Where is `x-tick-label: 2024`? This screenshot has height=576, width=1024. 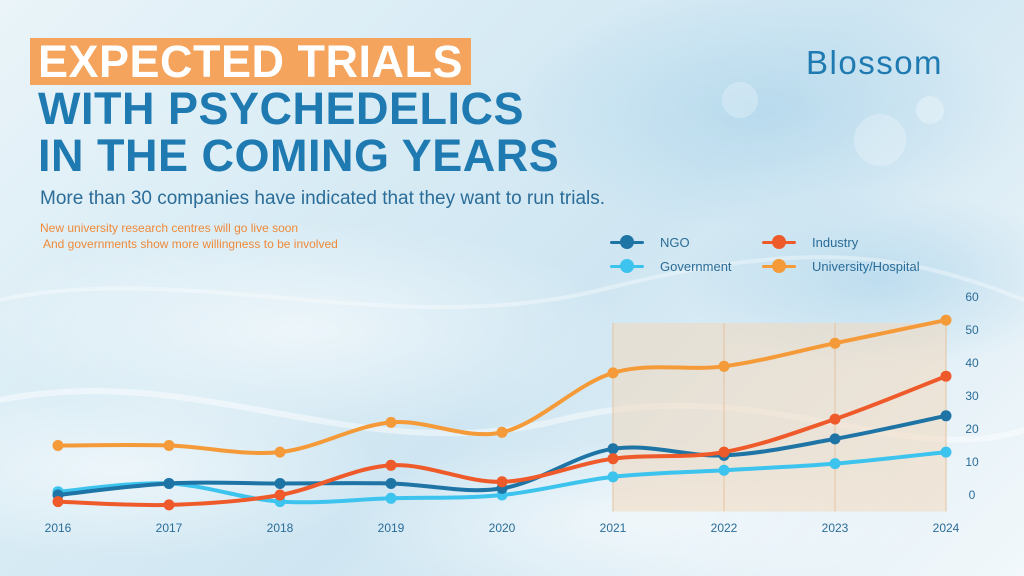
x-tick-label: 2024 is located at coordinates (946, 528).